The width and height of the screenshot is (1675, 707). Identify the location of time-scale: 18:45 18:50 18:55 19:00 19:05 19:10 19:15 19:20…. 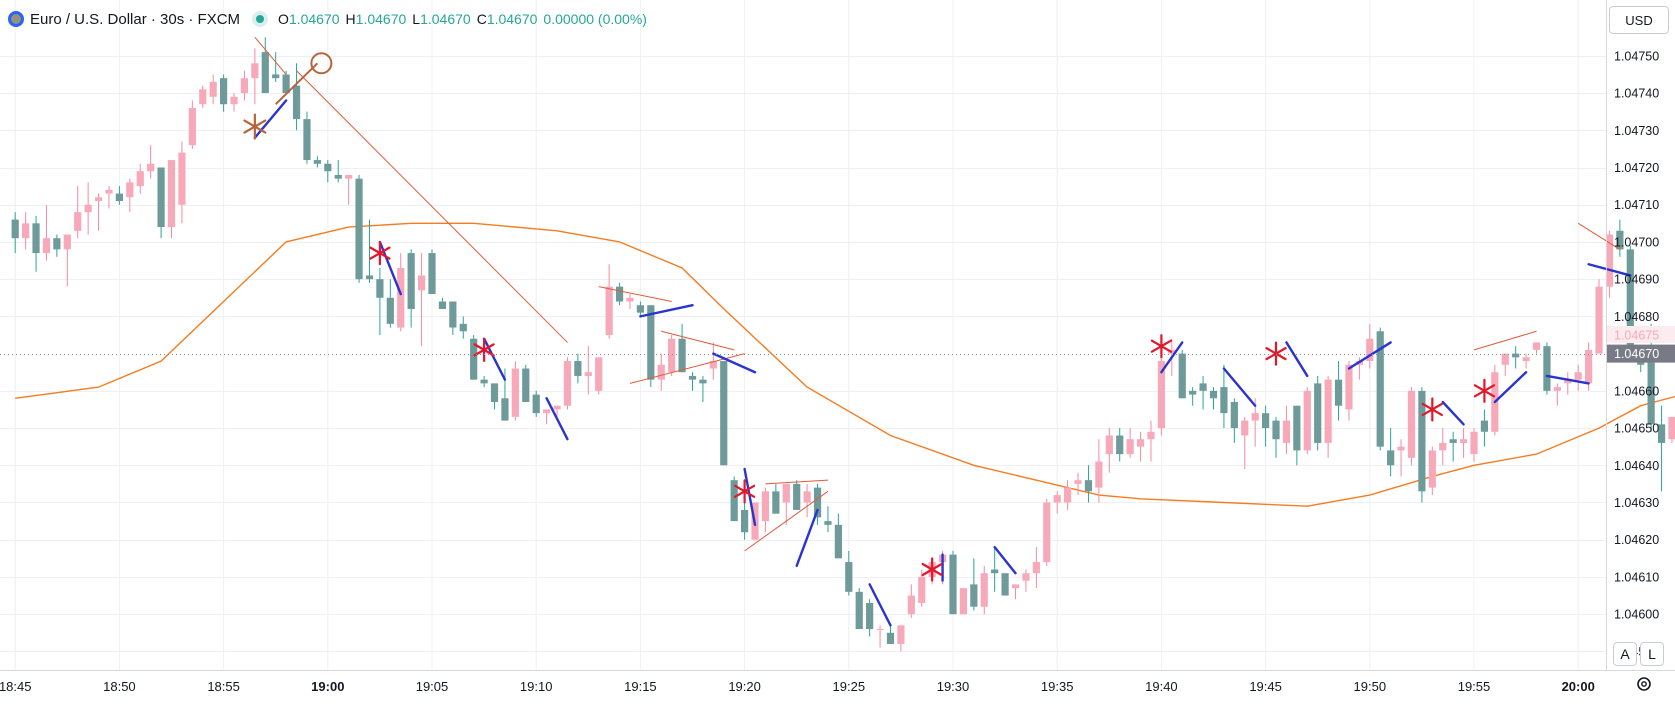
(797, 686).